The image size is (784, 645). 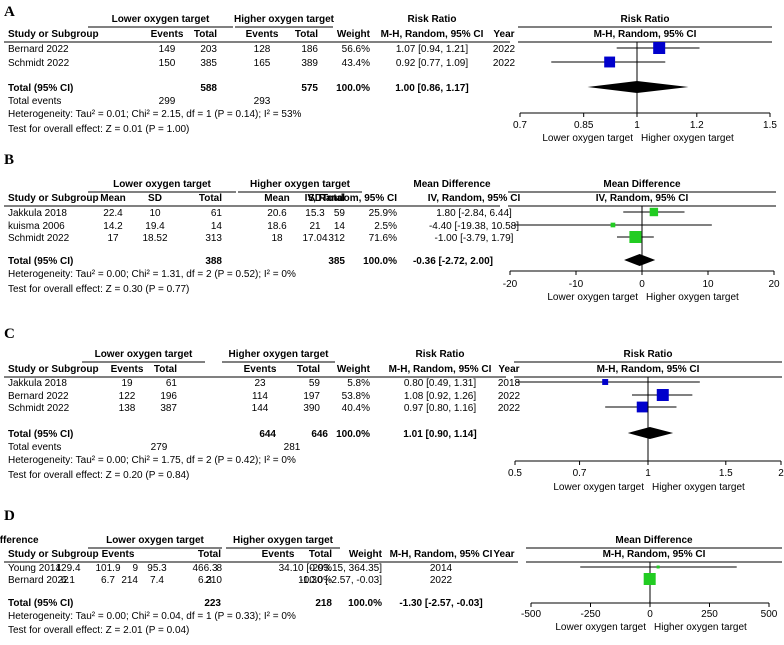 What do you see at coordinates (167, 101) in the screenshot?
I see `events-cell: 299` at bounding box center [167, 101].